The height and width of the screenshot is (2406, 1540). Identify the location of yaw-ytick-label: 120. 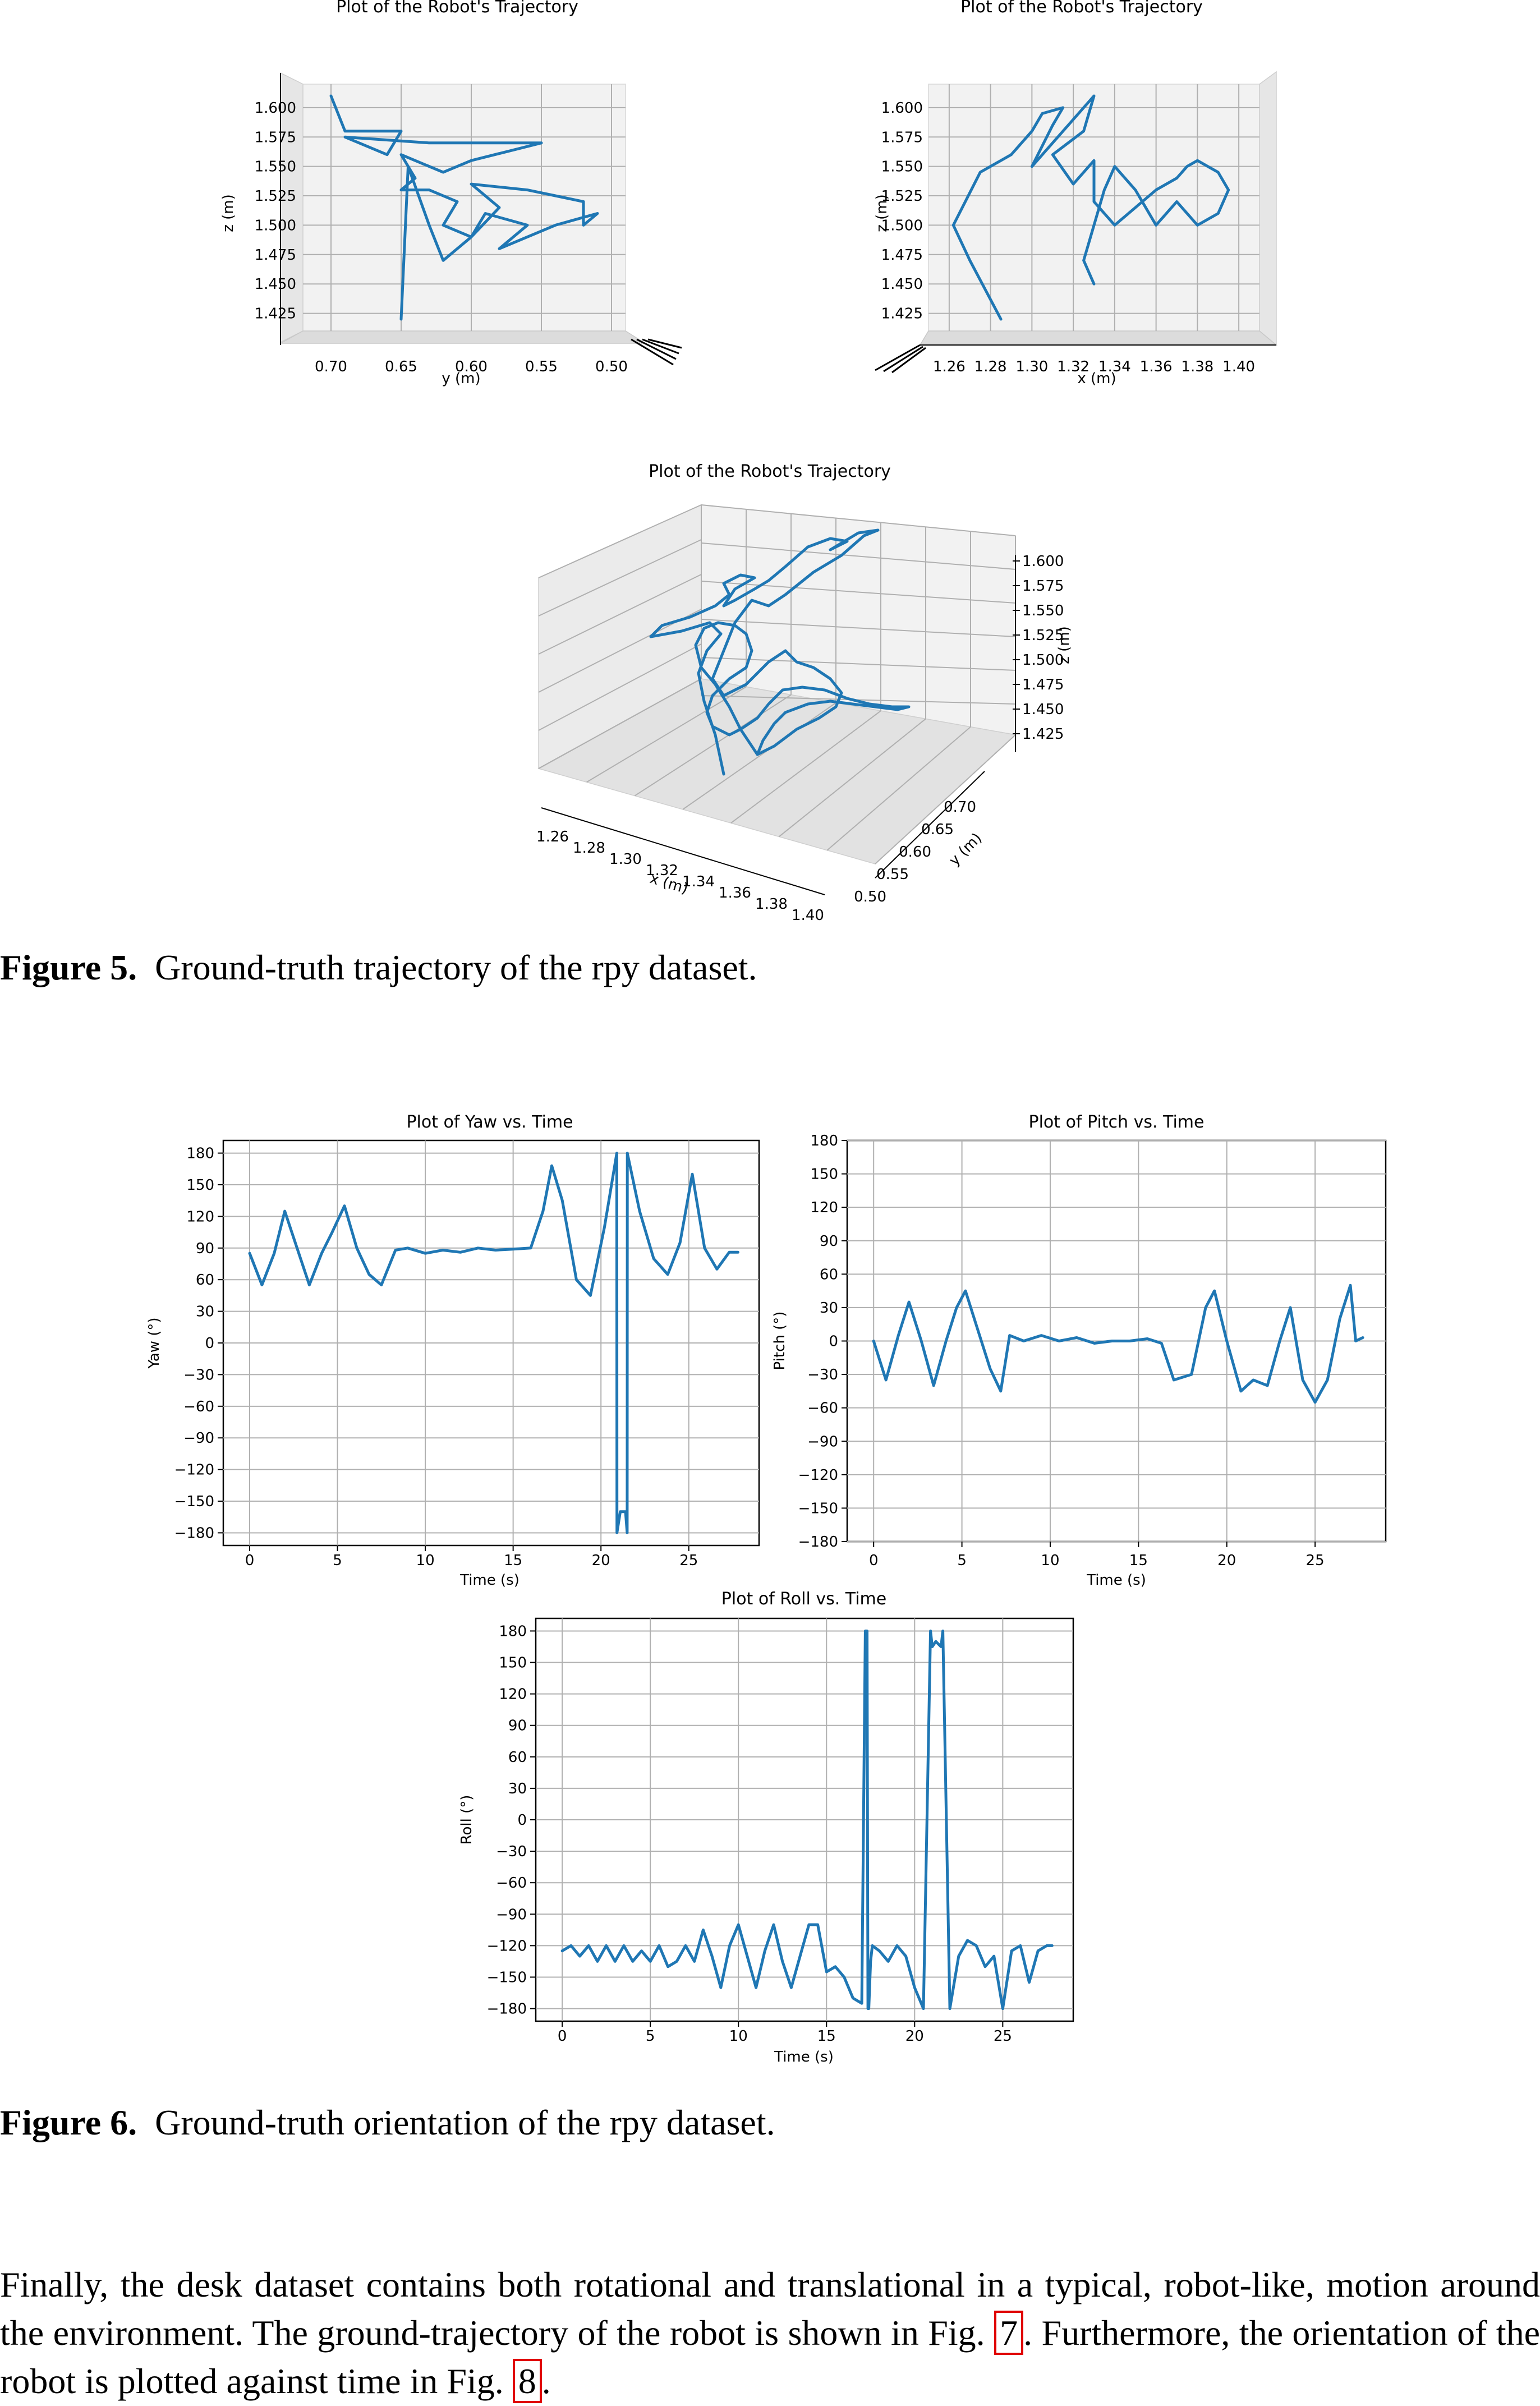
(200, 1216).